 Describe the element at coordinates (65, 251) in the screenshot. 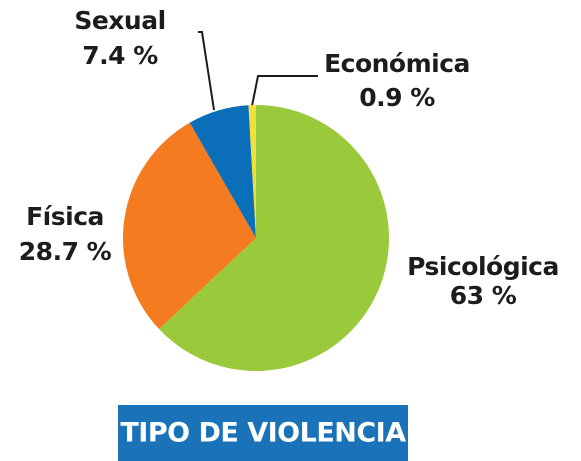

I see `value-label: 28.7 %` at that location.